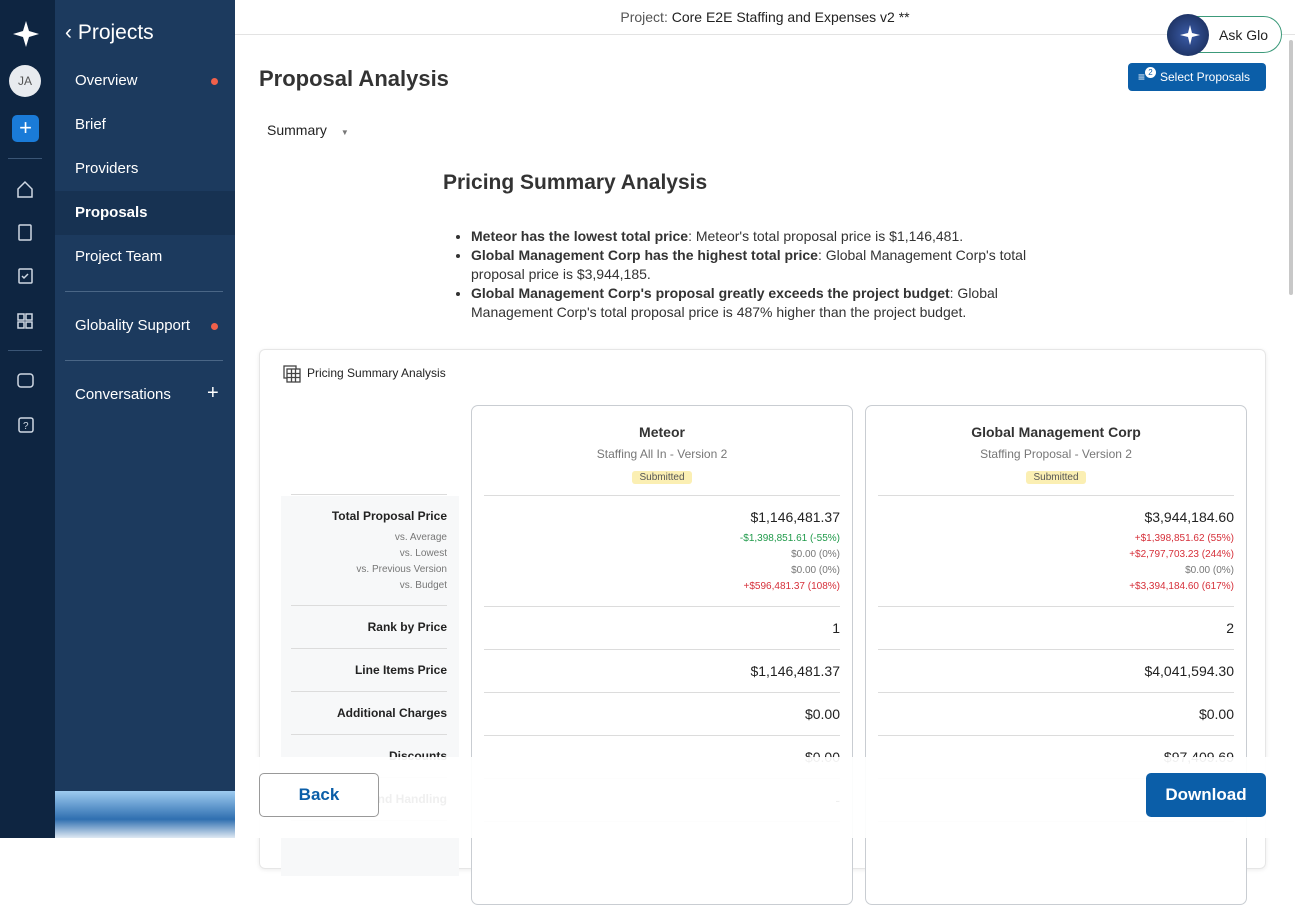  What do you see at coordinates (213, 393) in the screenshot?
I see `add-conversation: +` at bounding box center [213, 393].